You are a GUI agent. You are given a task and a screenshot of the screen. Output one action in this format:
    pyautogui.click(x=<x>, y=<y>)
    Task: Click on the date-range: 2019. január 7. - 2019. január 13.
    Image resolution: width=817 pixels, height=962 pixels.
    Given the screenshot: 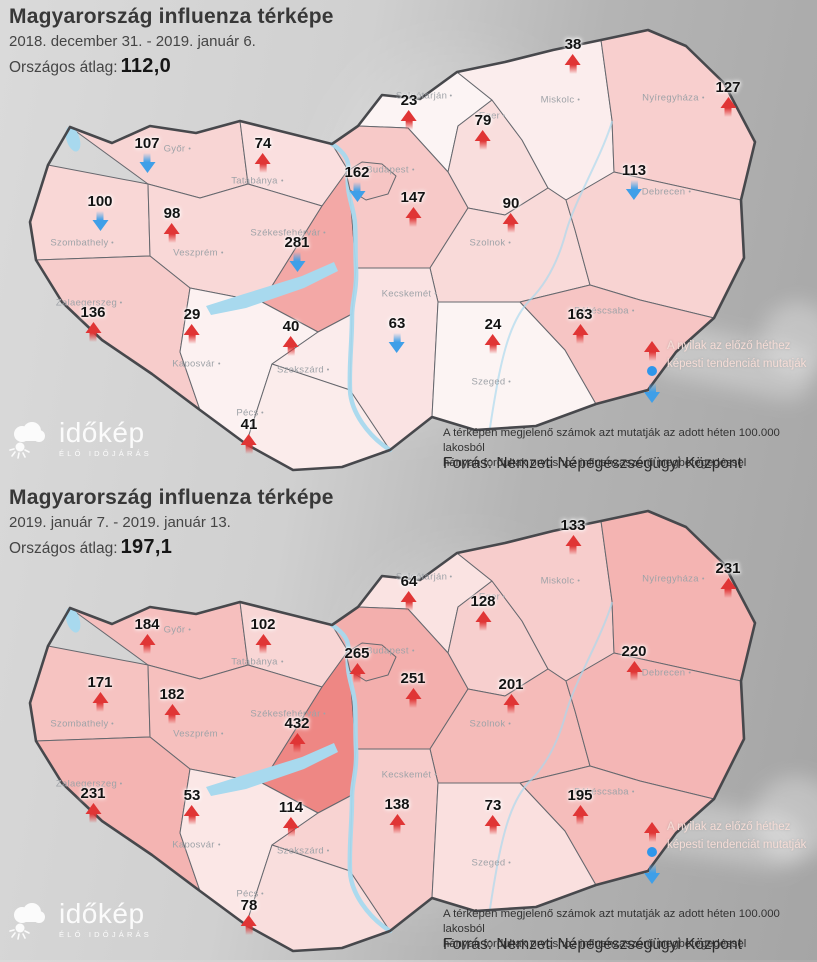 What is the action you would take?
    pyautogui.click(x=120, y=522)
    